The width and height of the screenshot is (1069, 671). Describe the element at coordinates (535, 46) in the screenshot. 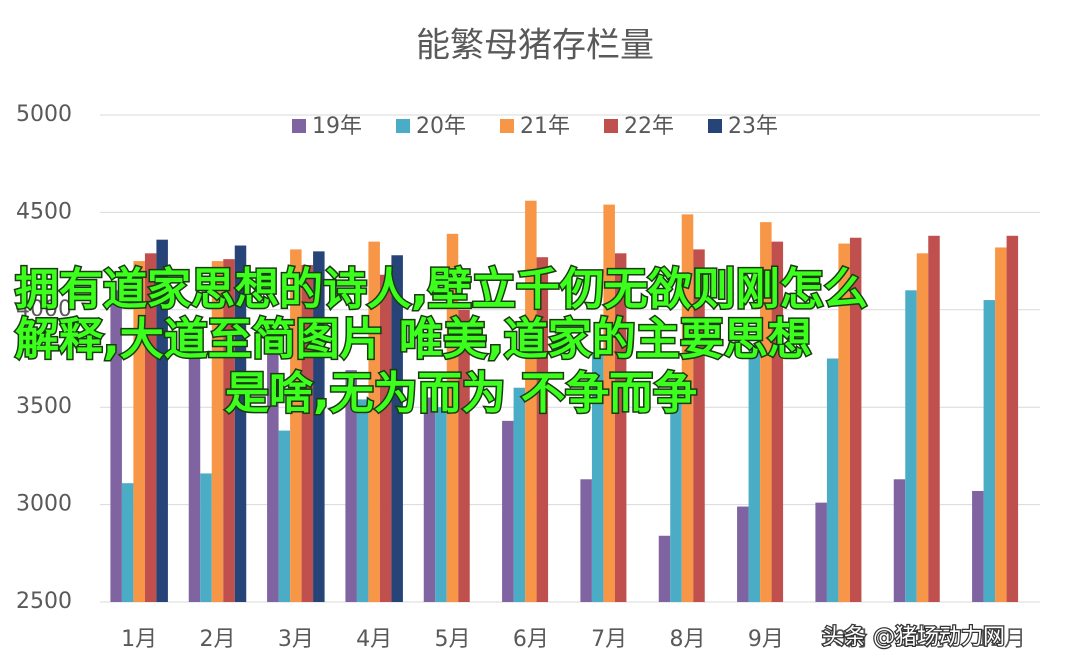

I see `chart-title: 能繁母猪存栏量` at that location.